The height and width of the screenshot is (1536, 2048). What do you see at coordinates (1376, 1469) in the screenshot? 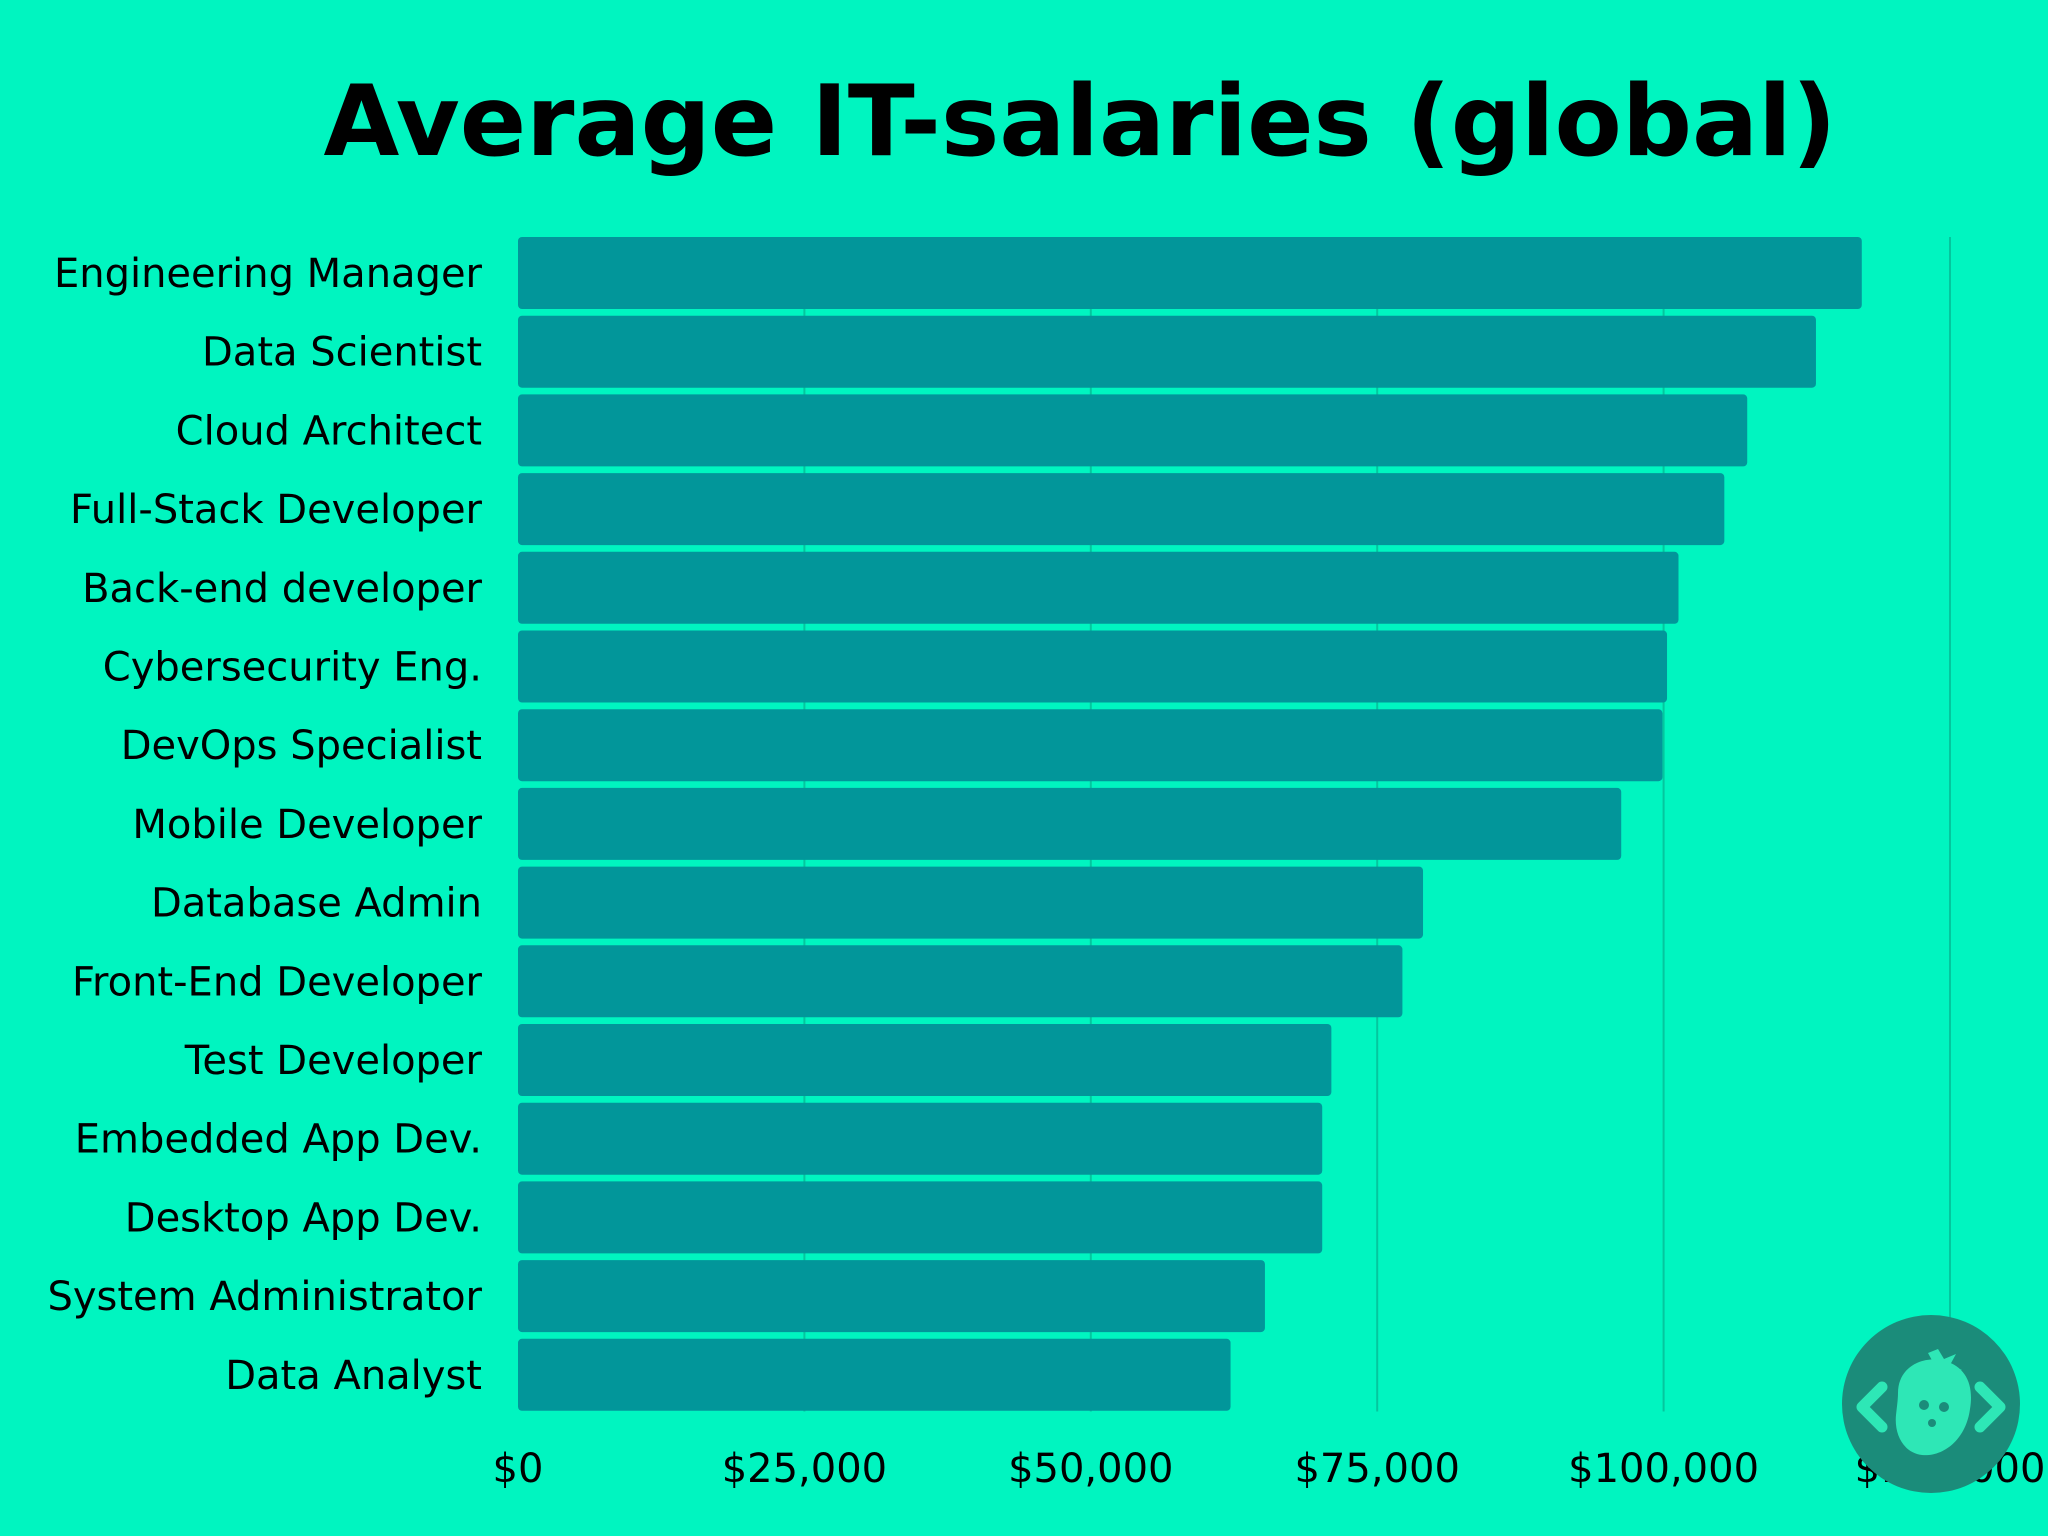
I see `x-tick-label: $75,000` at bounding box center [1376, 1469].